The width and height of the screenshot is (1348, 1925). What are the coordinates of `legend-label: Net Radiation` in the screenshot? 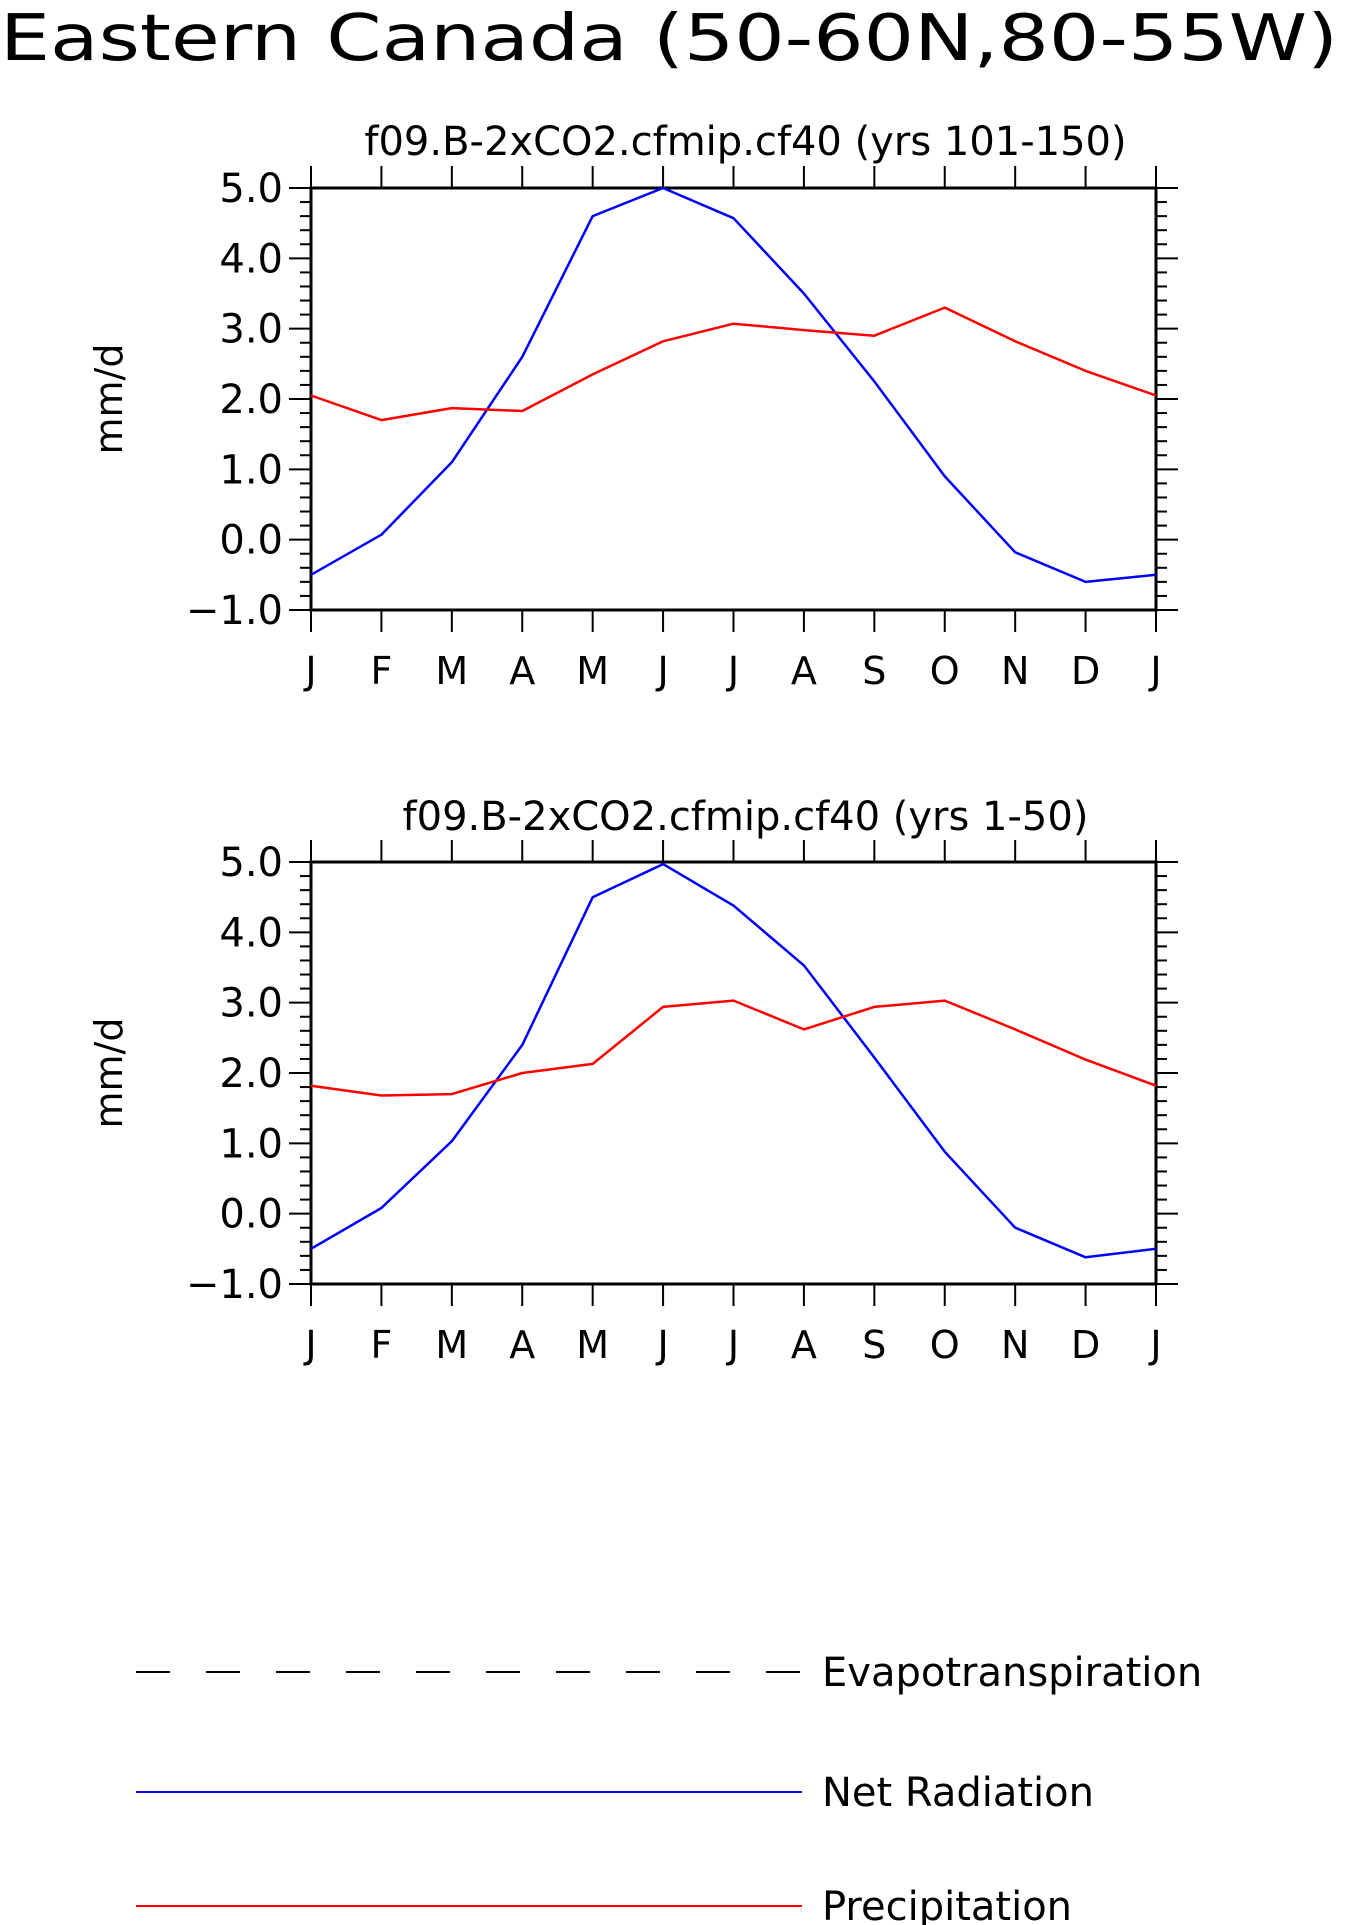 It's located at (958, 1793).